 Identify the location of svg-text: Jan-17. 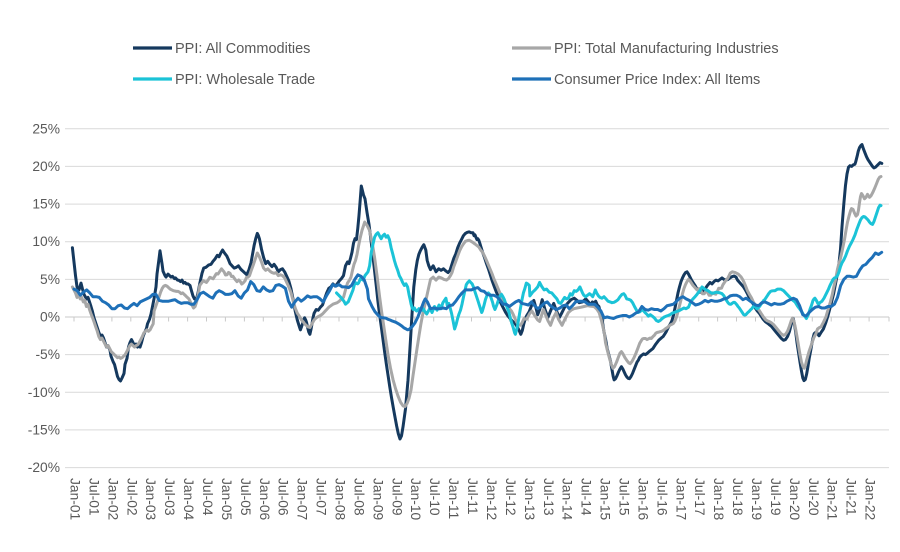
(680, 499).